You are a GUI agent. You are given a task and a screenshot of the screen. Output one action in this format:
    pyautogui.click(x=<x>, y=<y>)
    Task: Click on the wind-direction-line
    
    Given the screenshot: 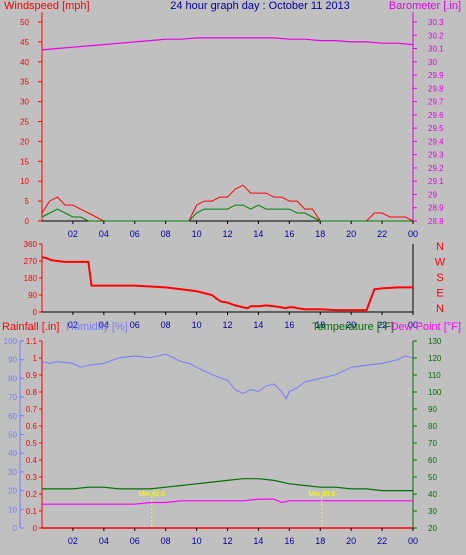 What is the action you would take?
    pyautogui.click(x=227, y=284)
    